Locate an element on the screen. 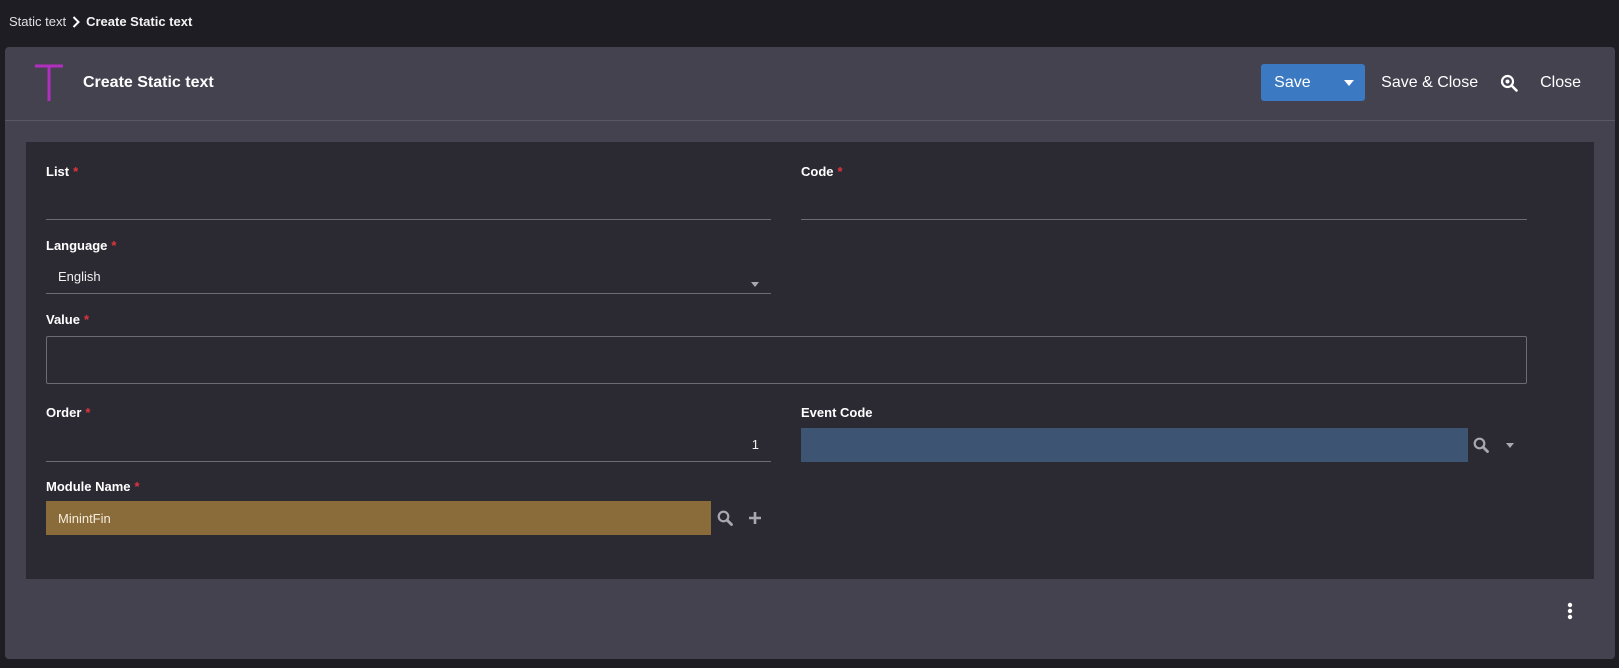 This screenshot has width=1619, height=668. save-button: Save is located at coordinates (1313, 82).